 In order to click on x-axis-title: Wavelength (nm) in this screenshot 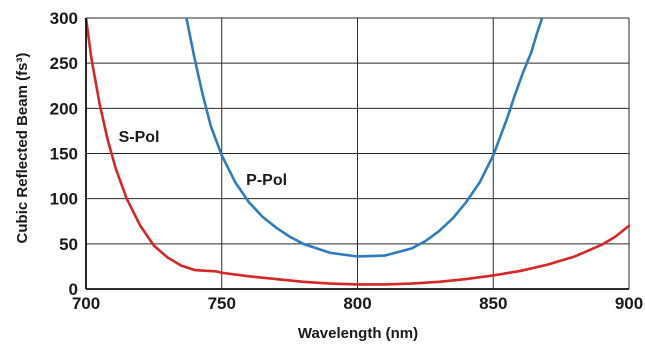, I will do `click(358, 333)`.